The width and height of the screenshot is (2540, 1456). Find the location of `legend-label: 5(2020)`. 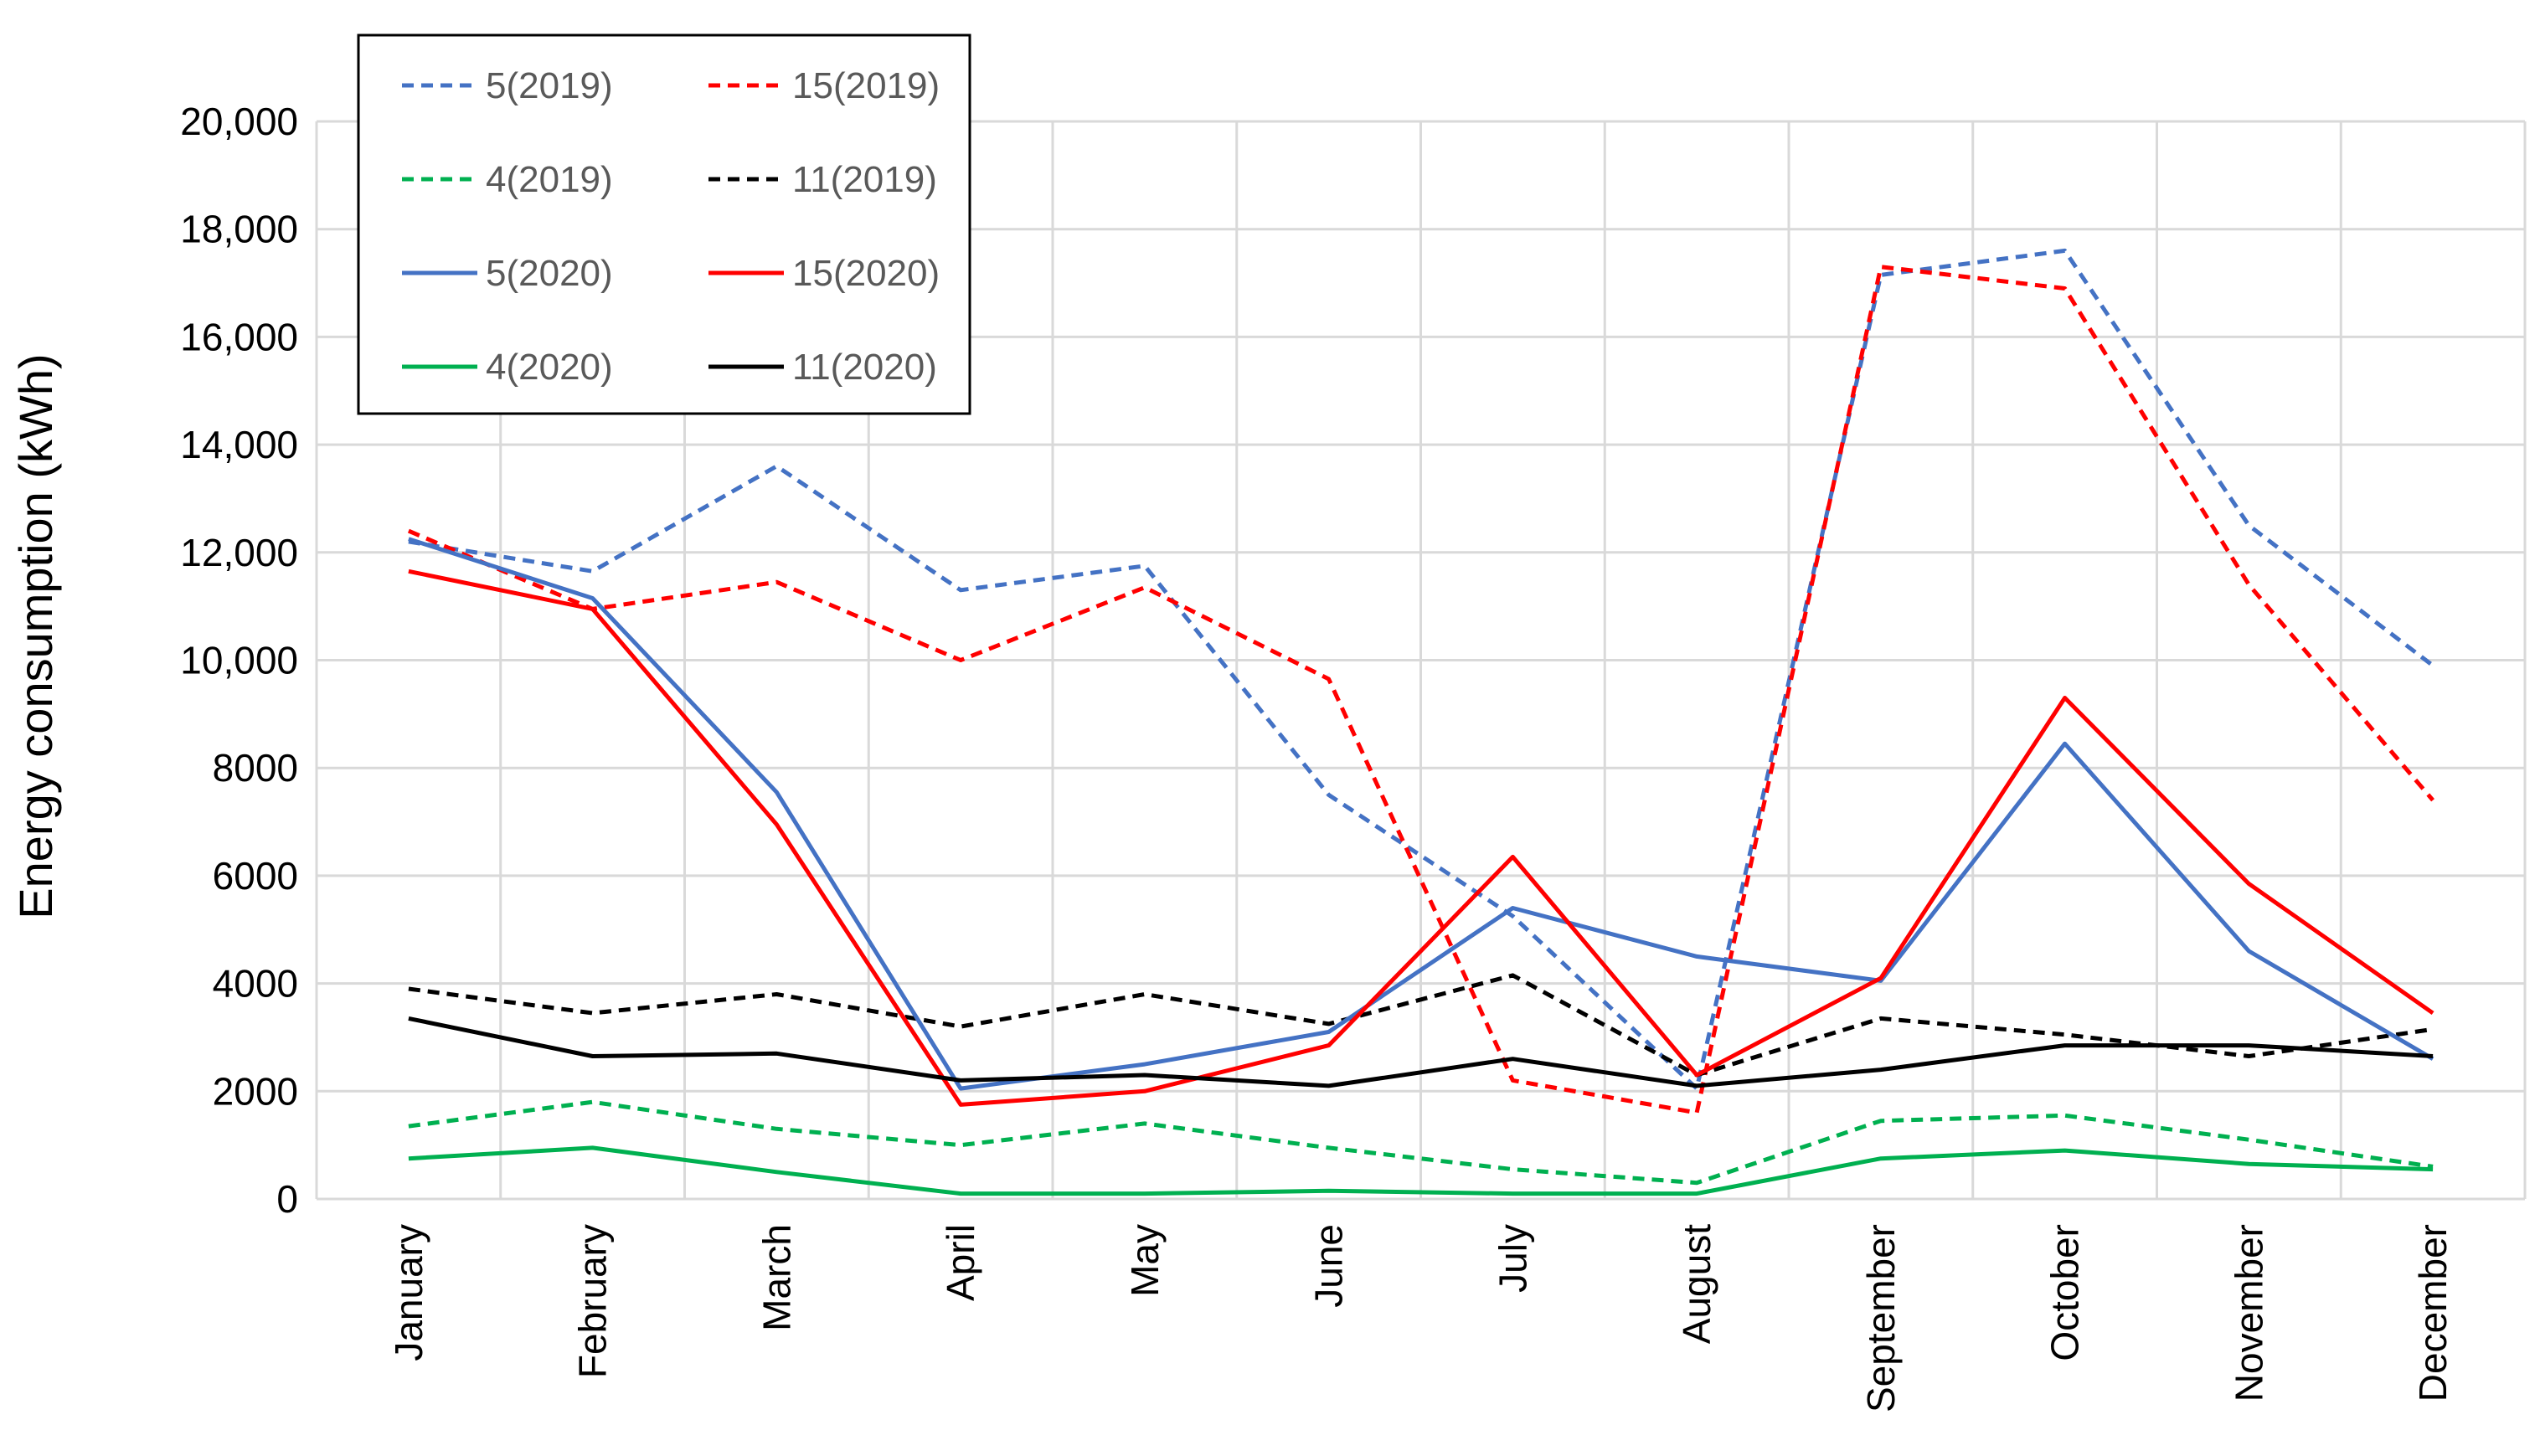

legend-label: 5(2020) is located at coordinates (549, 273).